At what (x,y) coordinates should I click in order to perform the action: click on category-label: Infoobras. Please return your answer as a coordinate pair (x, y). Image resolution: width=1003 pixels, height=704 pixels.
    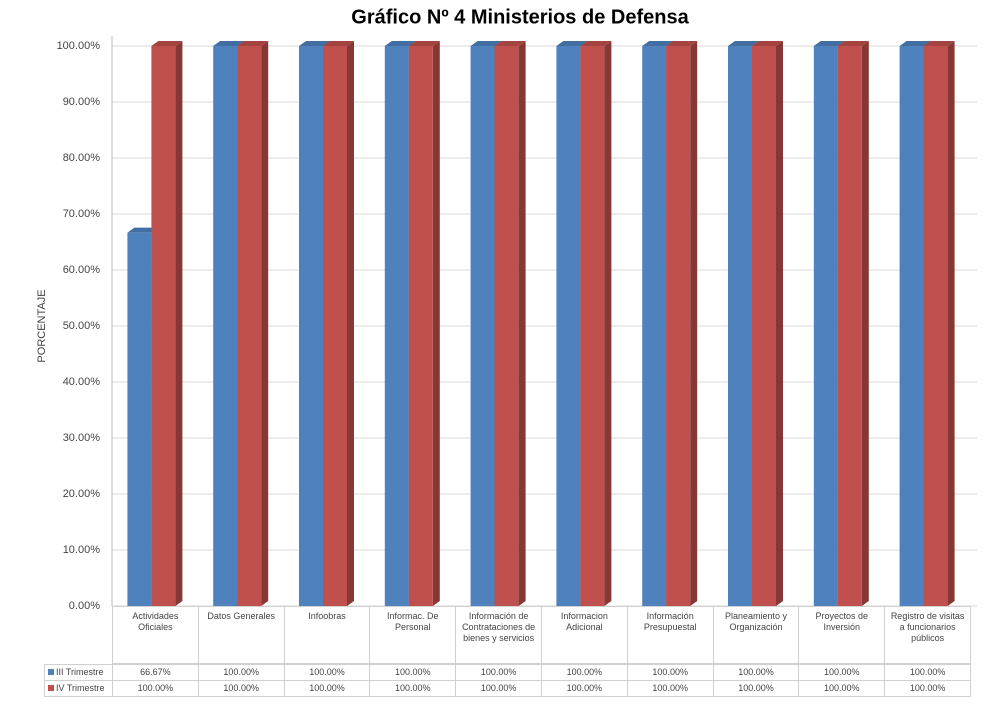
    Looking at the image, I should click on (327, 635).